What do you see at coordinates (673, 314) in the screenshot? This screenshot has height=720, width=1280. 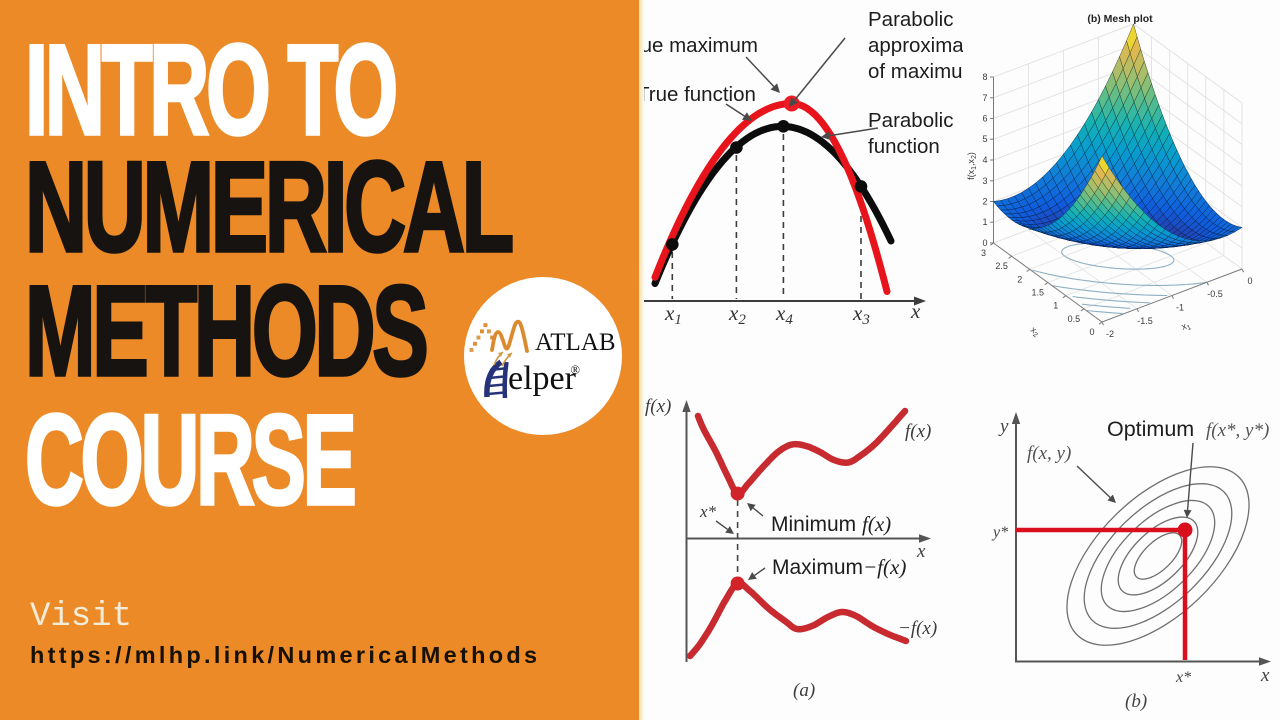 I see `svg-text: x1` at bounding box center [673, 314].